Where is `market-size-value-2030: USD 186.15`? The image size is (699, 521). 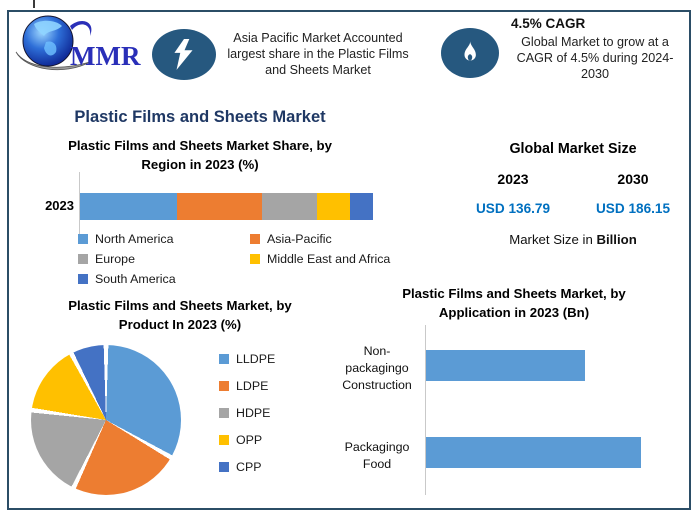 market-size-value-2030: USD 186.15 is located at coordinates (633, 208).